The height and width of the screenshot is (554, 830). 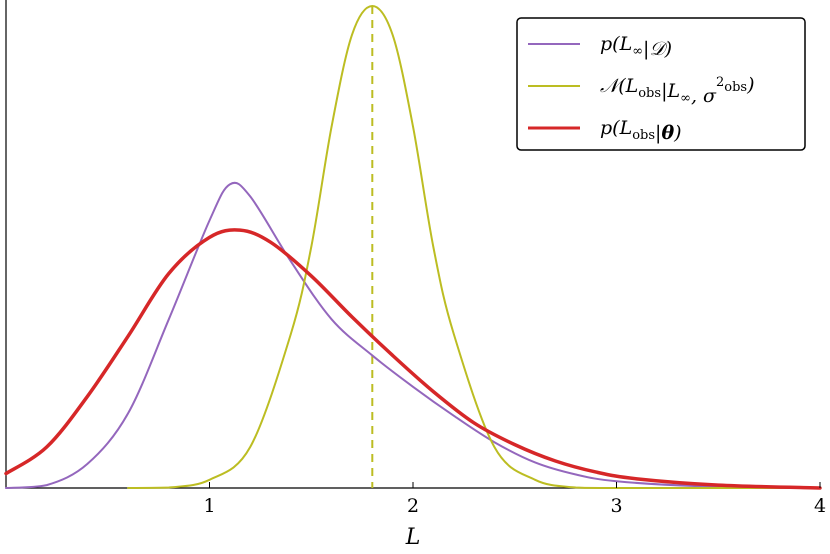 What do you see at coordinates (209, 506) in the screenshot?
I see `x-tick-label: 1` at bounding box center [209, 506].